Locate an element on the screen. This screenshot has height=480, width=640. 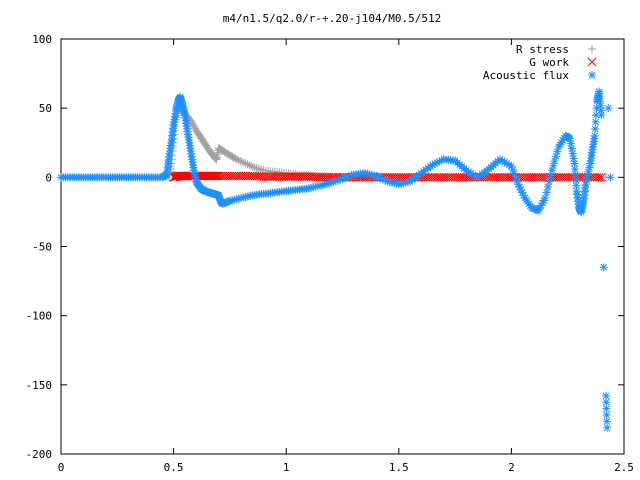
chart-title: m4/n1.5/q2.0/r-+.20-j104/M0.5/512 is located at coordinates (332, 18).